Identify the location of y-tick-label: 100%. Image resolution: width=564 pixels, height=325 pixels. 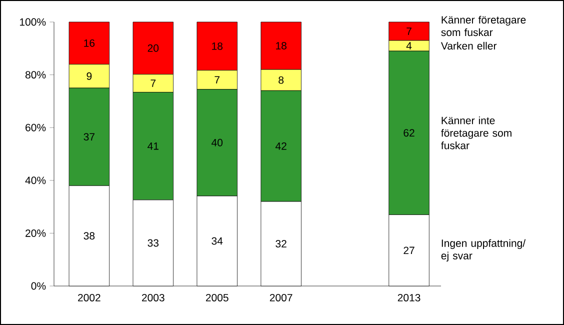
(33, 22).